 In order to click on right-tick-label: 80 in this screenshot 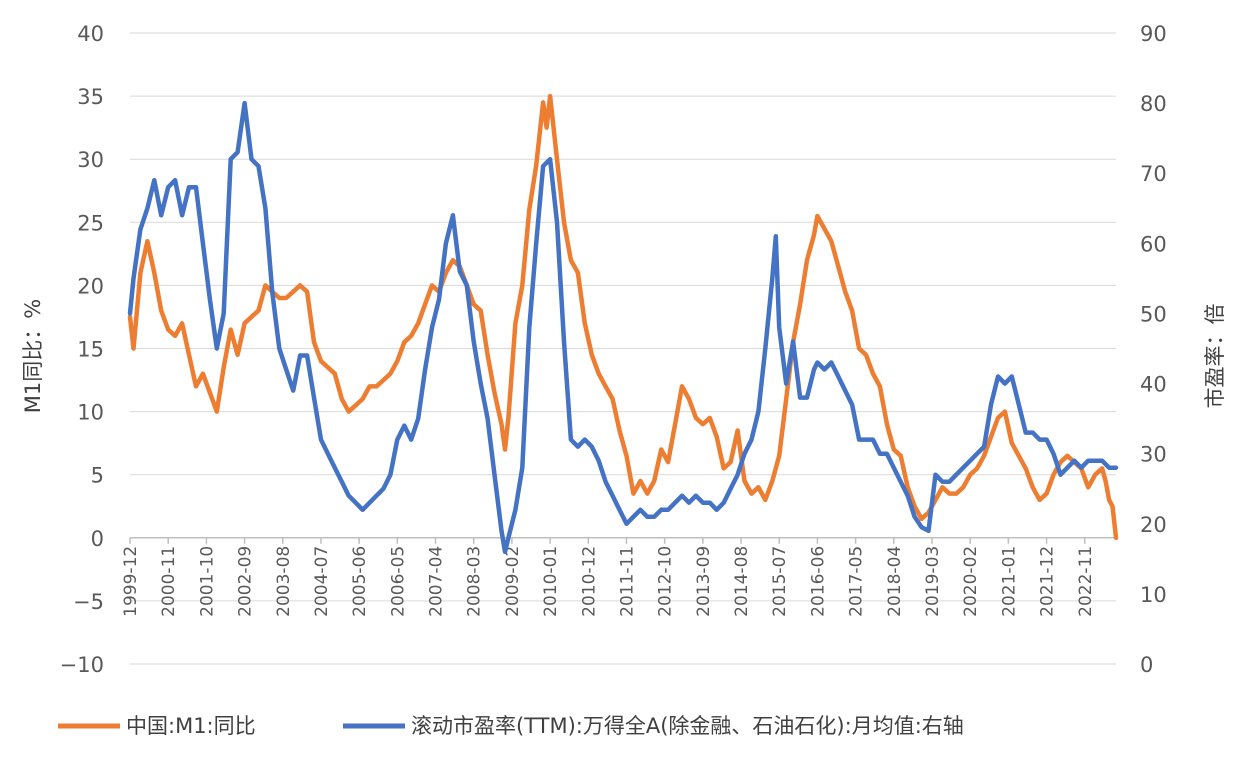, I will do `click(1153, 104)`.